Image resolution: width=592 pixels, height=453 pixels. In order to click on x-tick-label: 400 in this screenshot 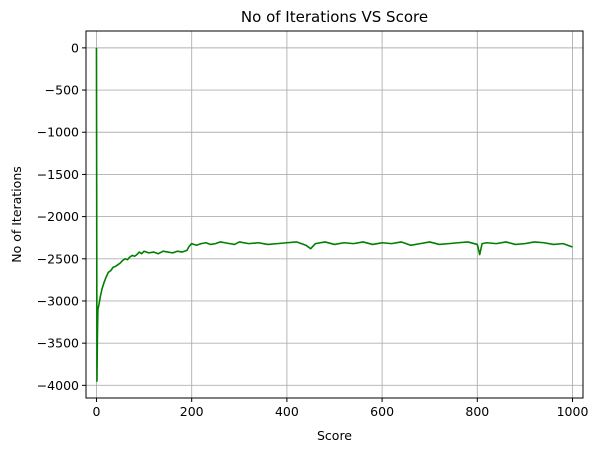, I will do `click(287, 411)`.